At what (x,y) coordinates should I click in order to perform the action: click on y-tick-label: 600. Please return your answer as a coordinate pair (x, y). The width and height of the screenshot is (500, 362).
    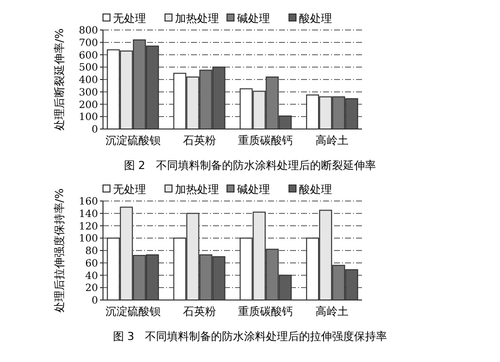
    Looking at the image, I should click on (88, 56).